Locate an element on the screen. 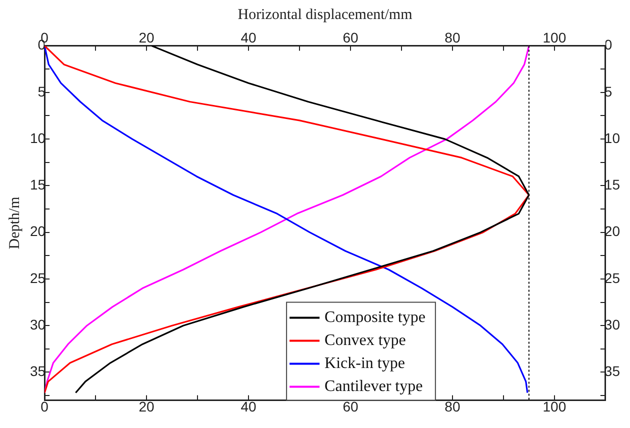 The image size is (630, 428). x2-tick-label: 100 is located at coordinates (554, 37).